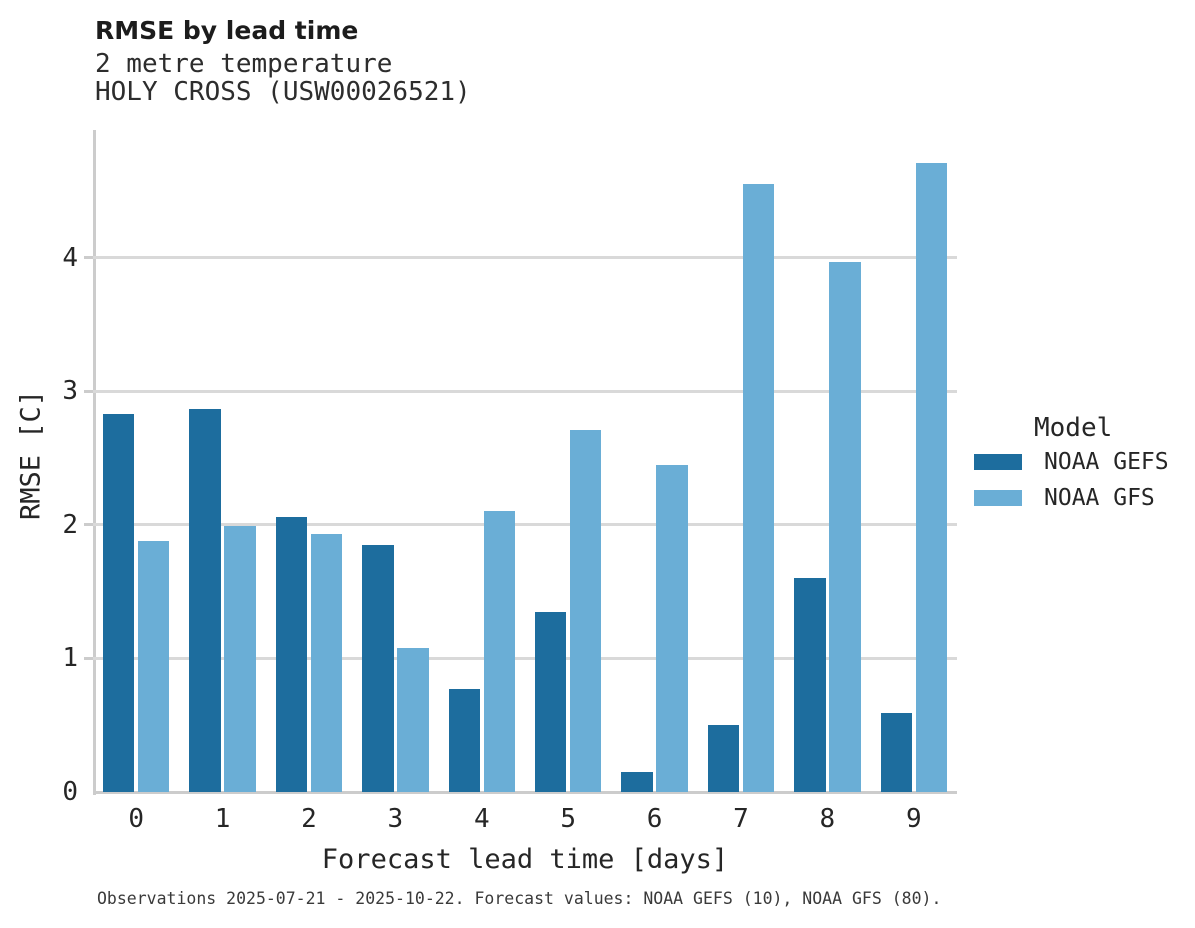  I want to click on legend-item-noaa-gfs: NOAA GFS, so click(1064, 498).